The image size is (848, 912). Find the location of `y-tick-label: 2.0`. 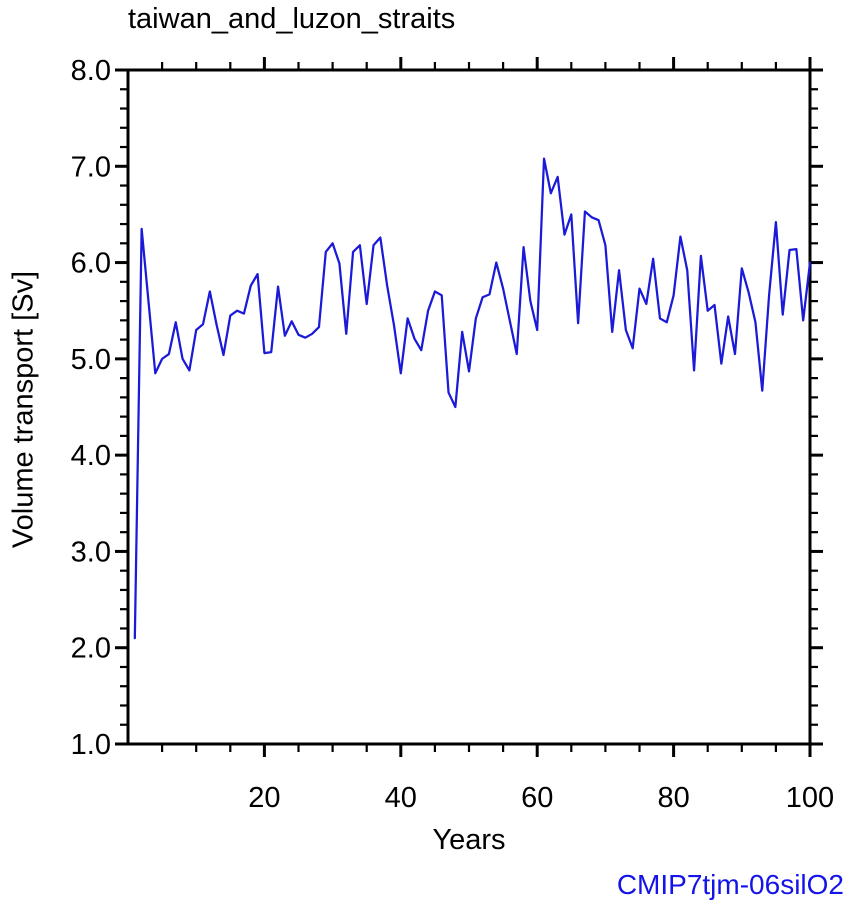

y-tick-label: 2.0 is located at coordinates (91, 649).